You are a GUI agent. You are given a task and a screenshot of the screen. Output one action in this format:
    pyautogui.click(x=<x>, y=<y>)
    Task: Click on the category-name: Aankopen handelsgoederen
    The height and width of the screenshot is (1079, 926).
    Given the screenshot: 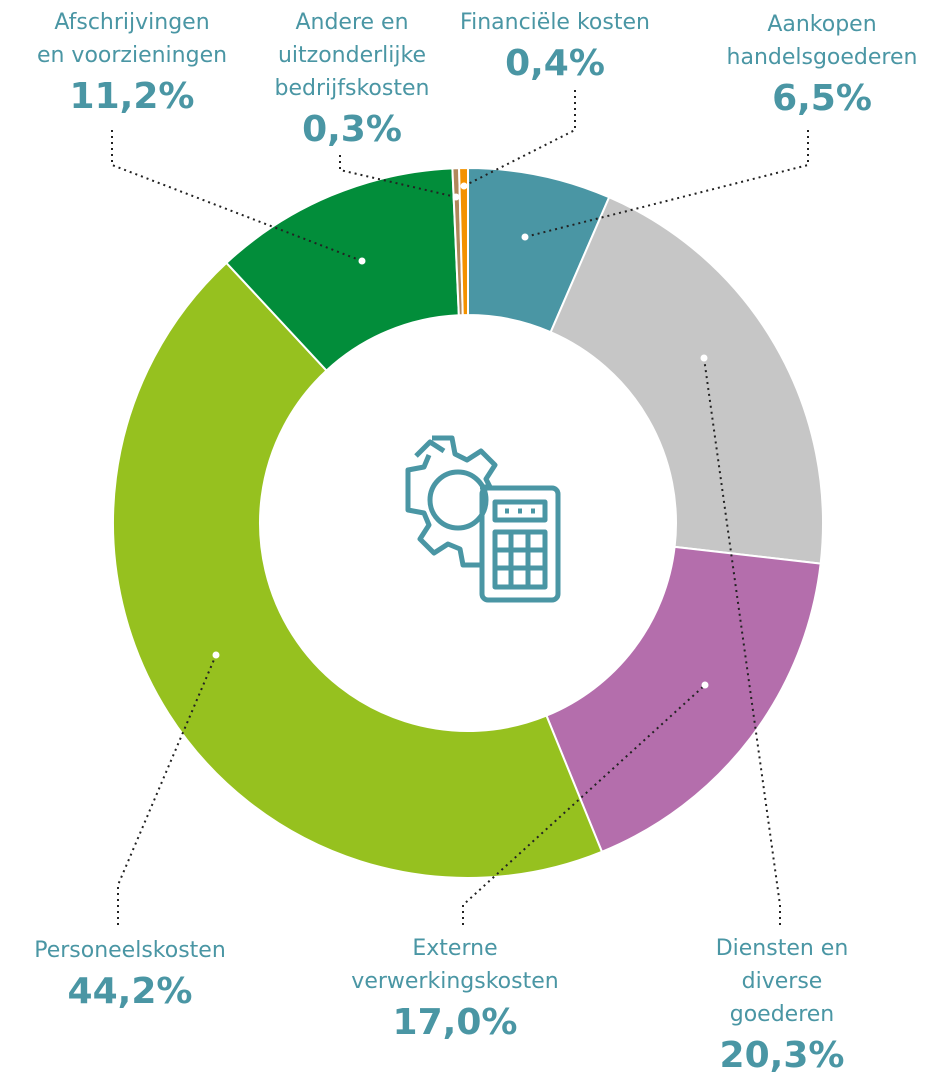 What is the action you would take?
    pyautogui.click(x=822, y=41)
    